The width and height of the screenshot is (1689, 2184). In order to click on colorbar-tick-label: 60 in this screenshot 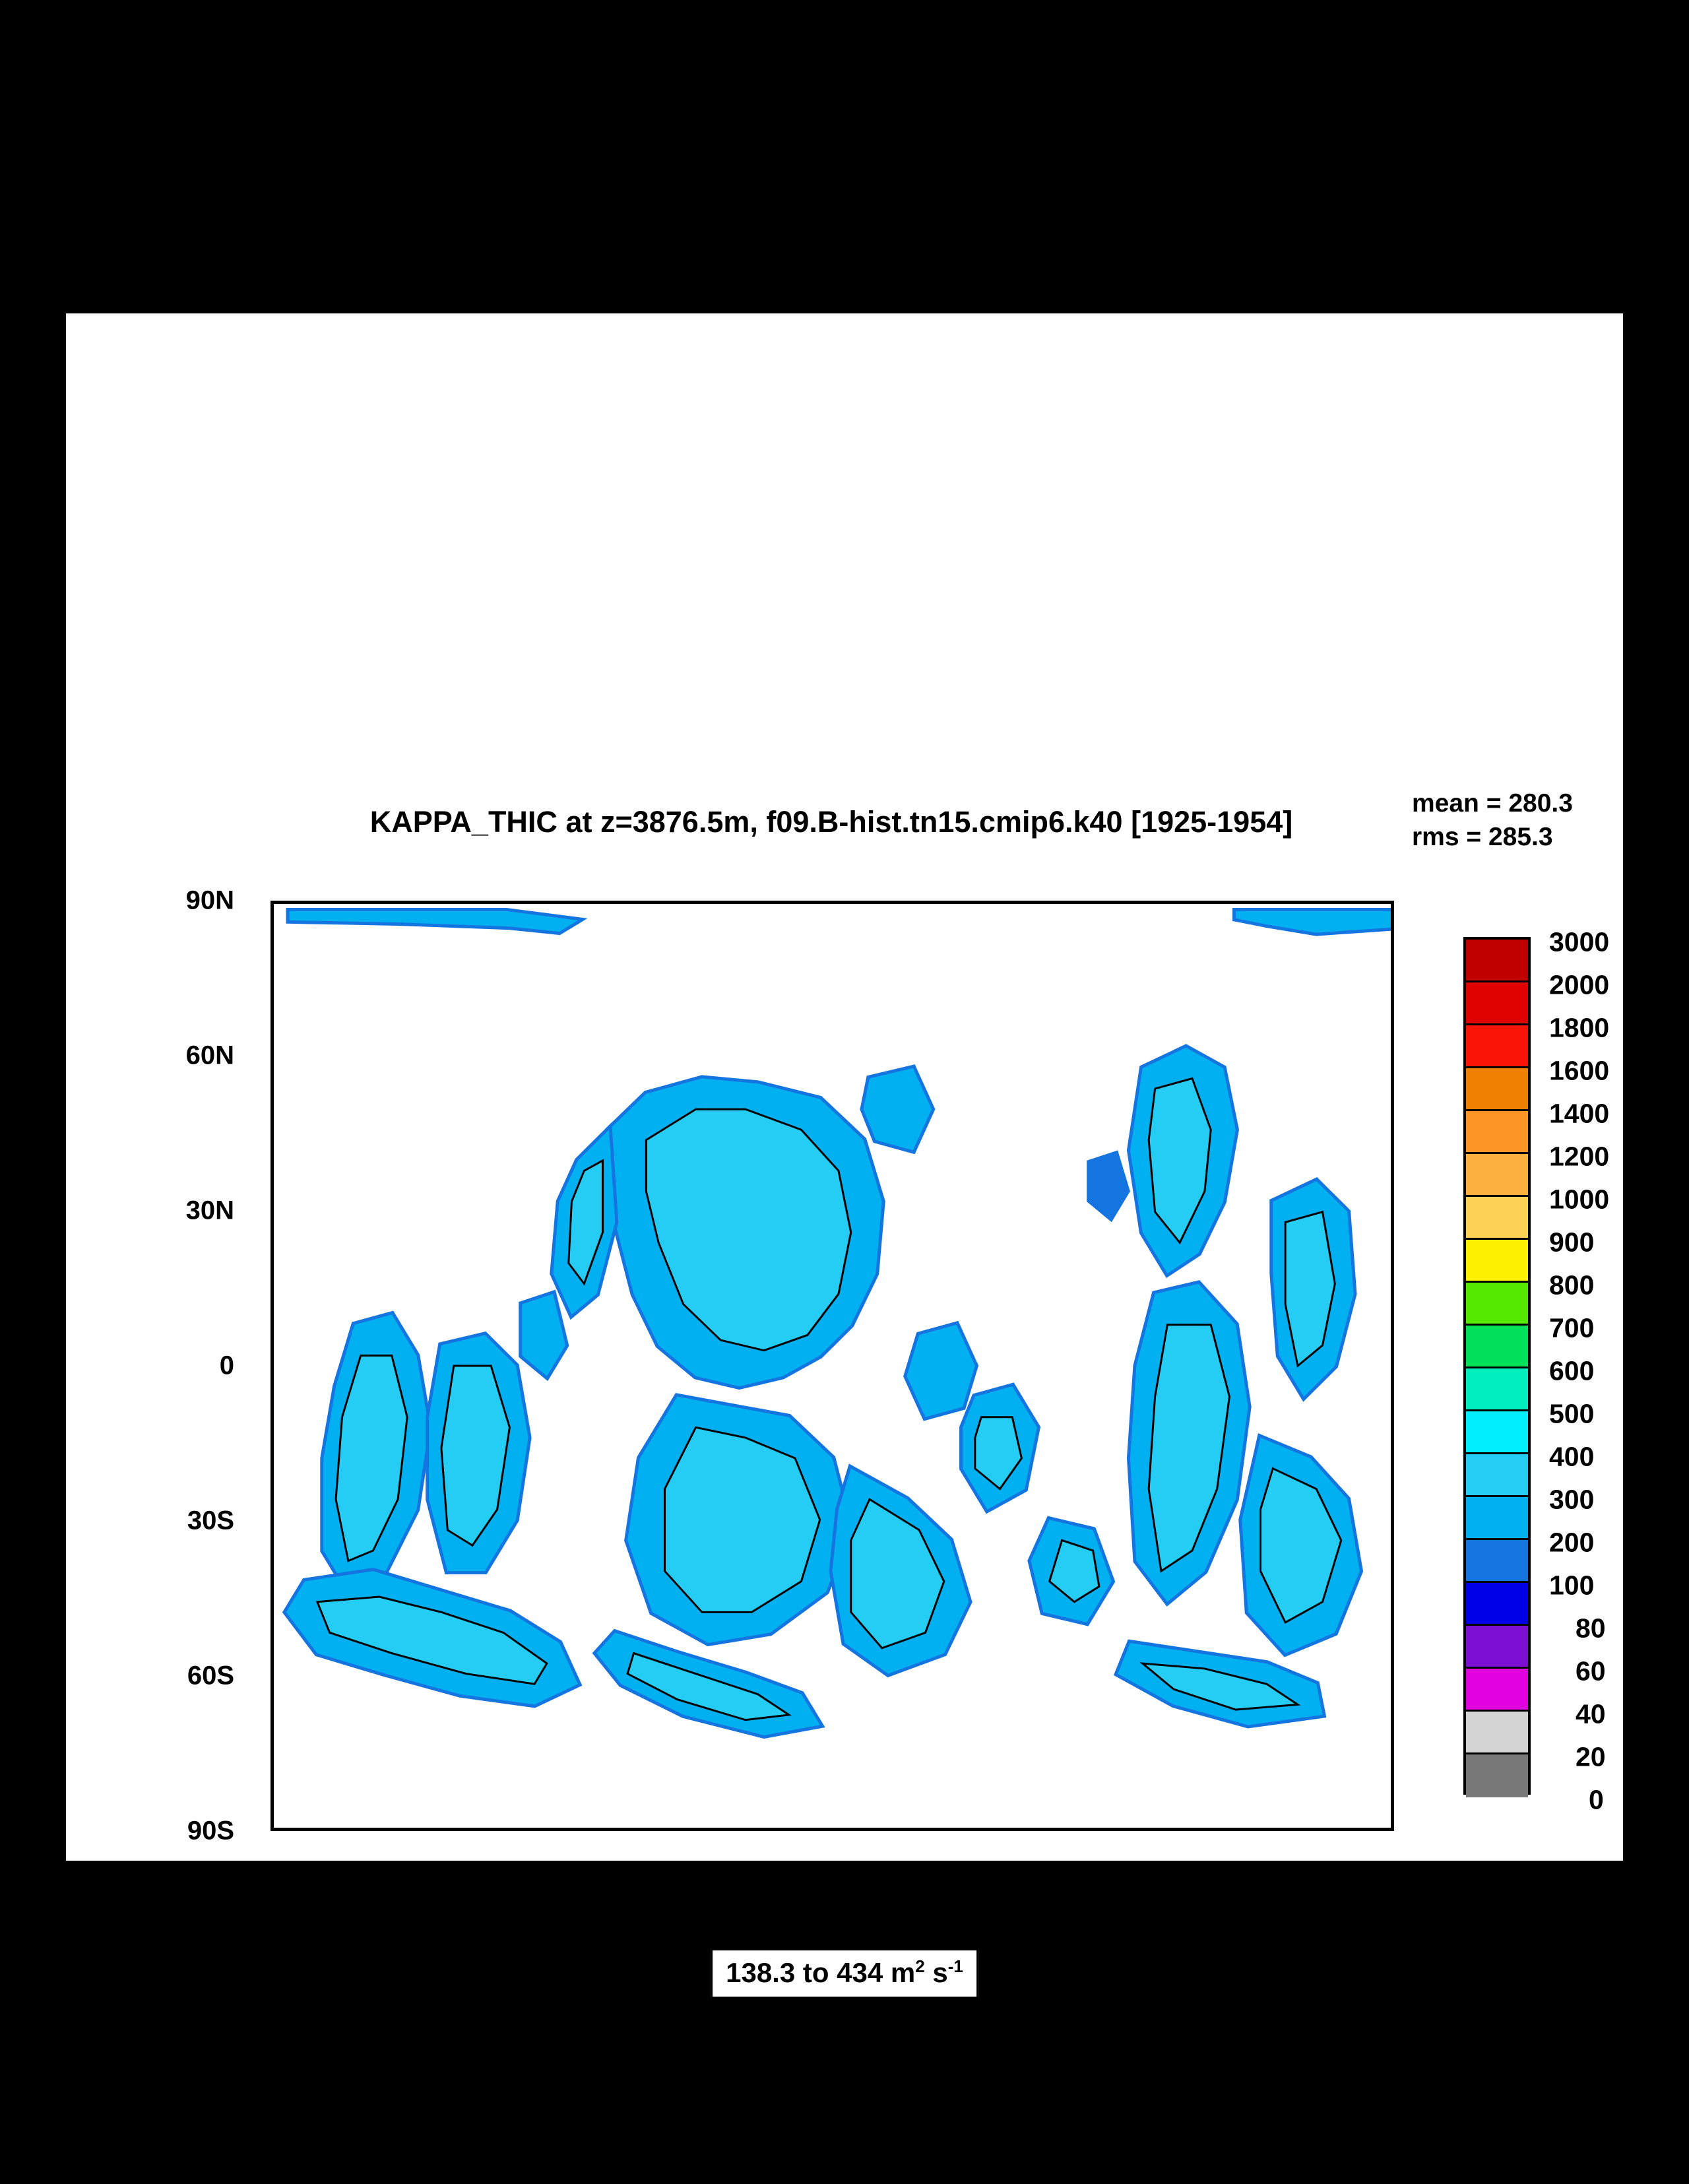, I will do `click(1591, 1670)`.